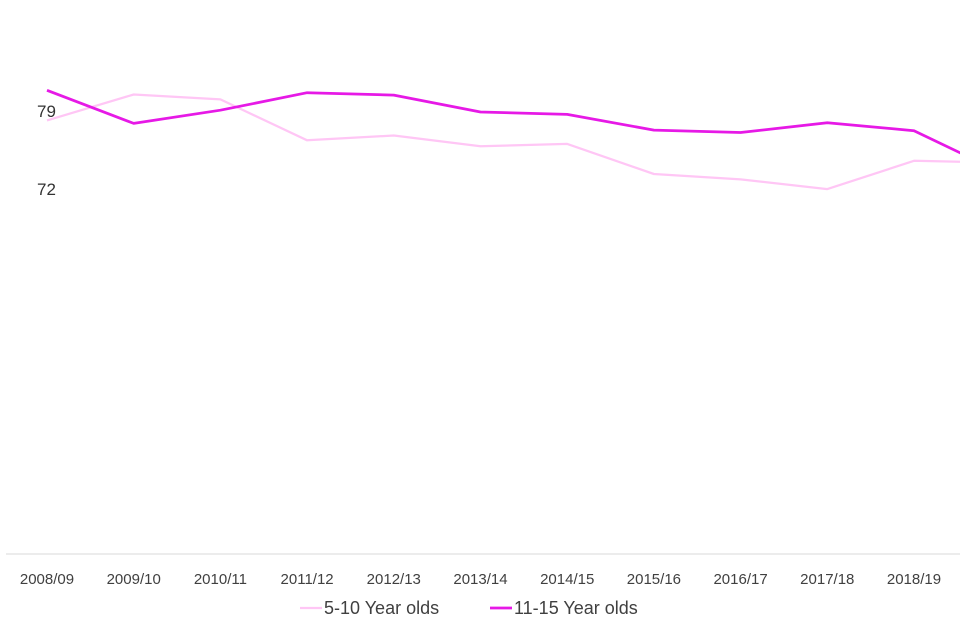 The width and height of the screenshot is (960, 640). Describe the element at coordinates (46, 150) in the screenshot. I see `data-labels: 72 79` at that location.